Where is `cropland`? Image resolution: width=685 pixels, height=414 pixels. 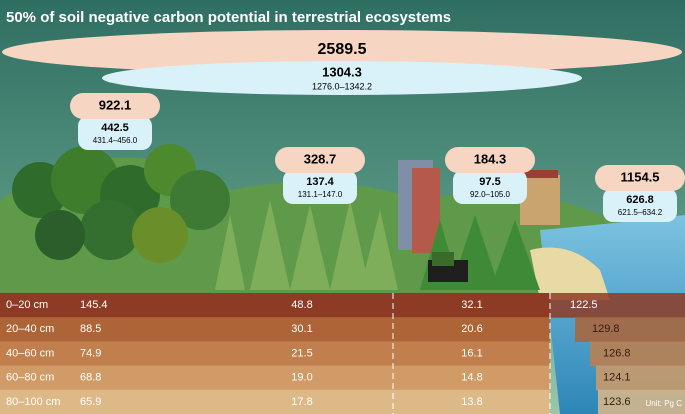
cropland is located at coordinates (480, 252).